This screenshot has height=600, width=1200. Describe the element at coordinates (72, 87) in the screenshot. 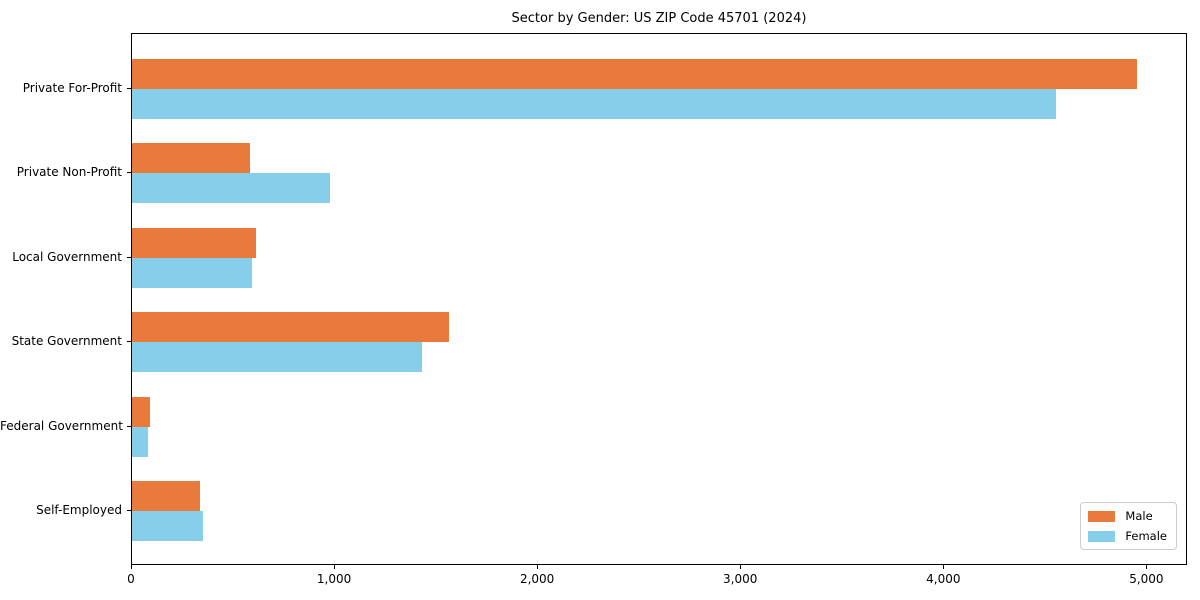

I see `y-tick-label-private-for-profit: Private For-Profit` at that location.